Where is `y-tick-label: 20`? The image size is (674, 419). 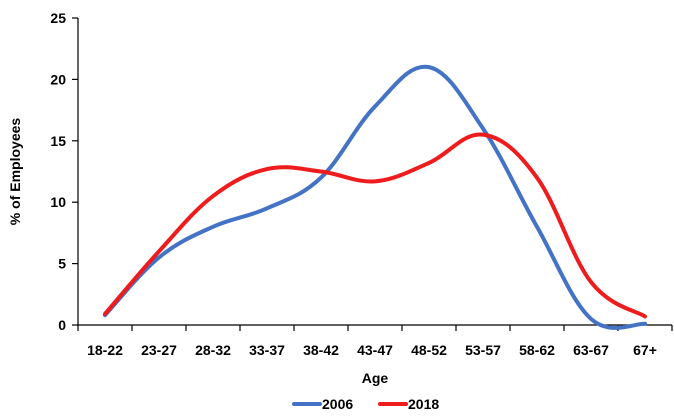
y-tick-label: 20 is located at coordinates (58, 79).